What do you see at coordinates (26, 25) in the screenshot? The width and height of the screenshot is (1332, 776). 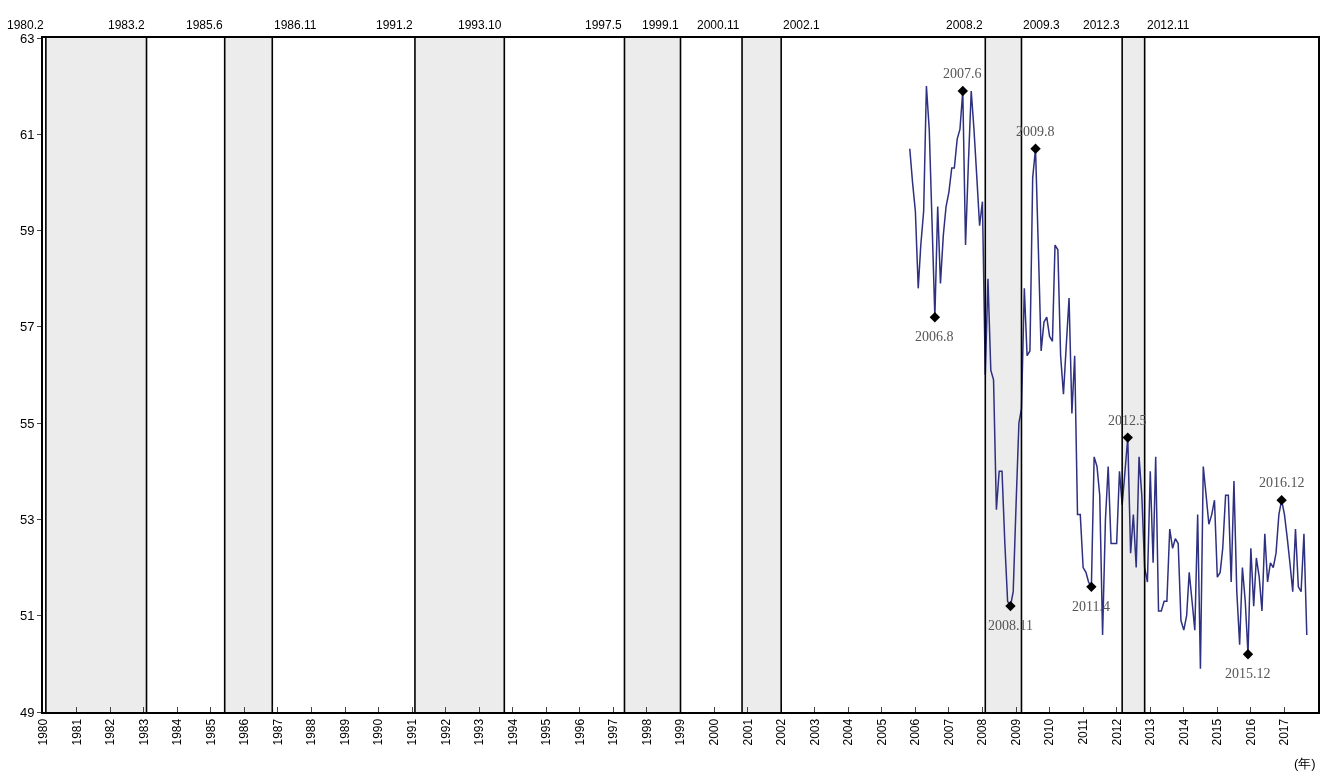 I see `ref-line-label: 1980.2` at bounding box center [26, 25].